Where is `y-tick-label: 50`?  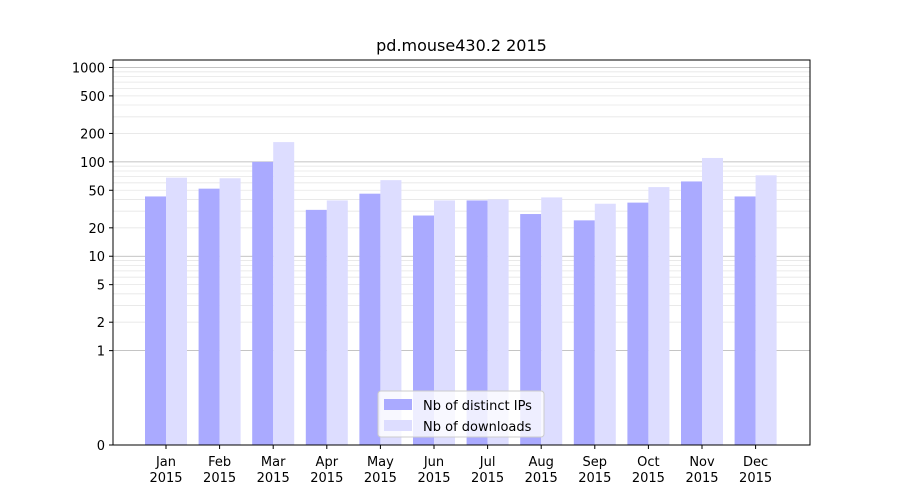 y-tick-label: 50 is located at coordinates (96, 191).